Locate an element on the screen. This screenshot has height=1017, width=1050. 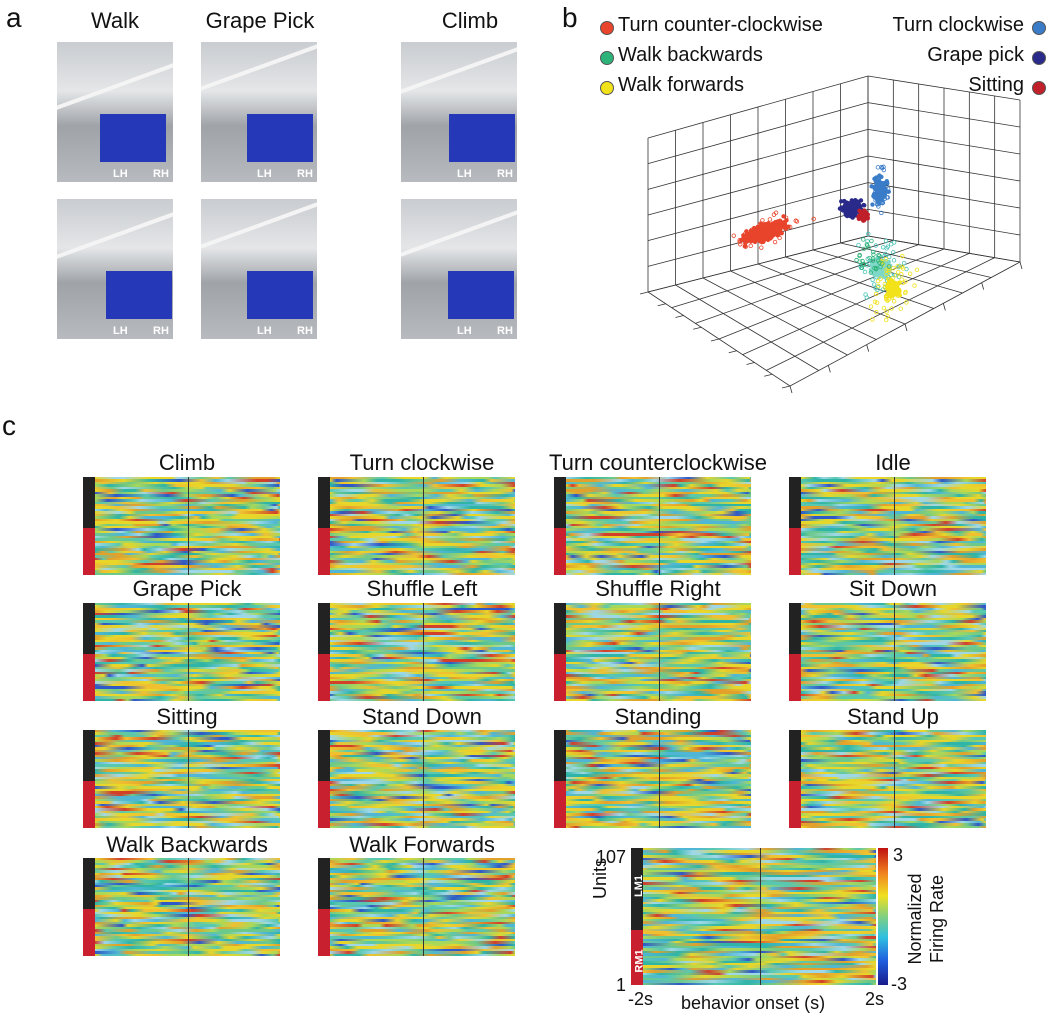
panel-letter: a is located at coordinates (14, 17).